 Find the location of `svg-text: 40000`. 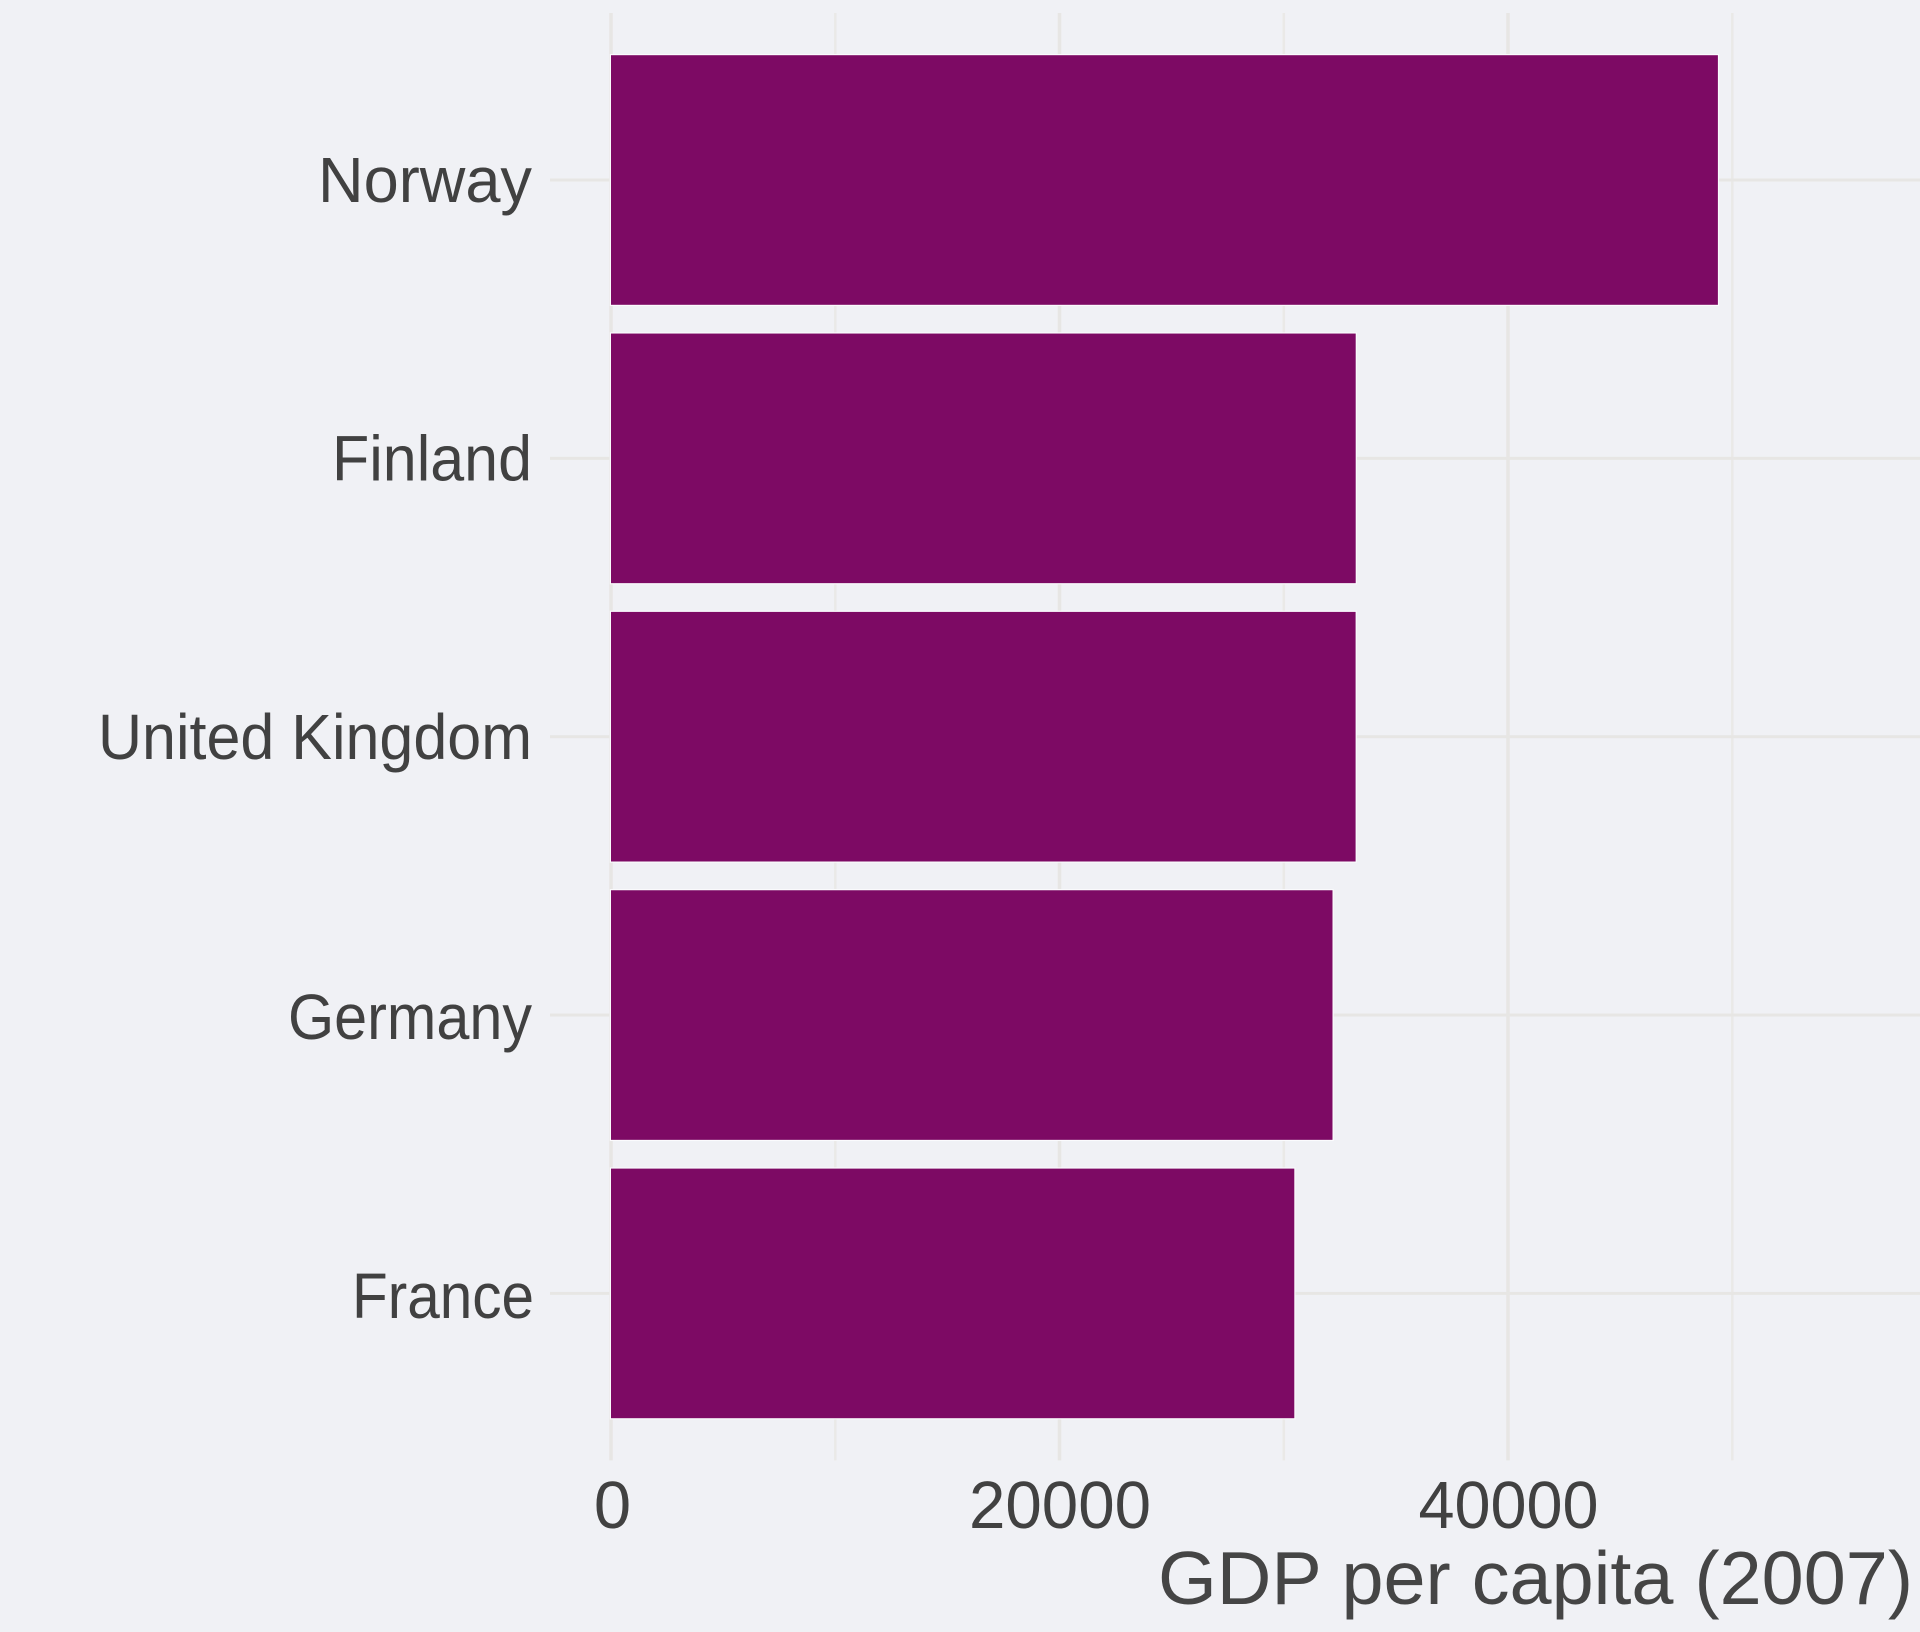

svg-text: 40000 is located at coordinates (1509, 1505).